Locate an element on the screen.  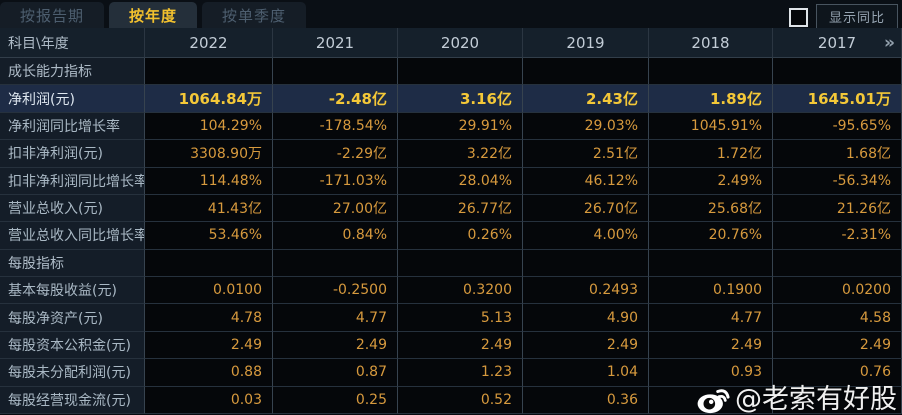
row-label: 每股指标 is located at coordinates (72, 263).